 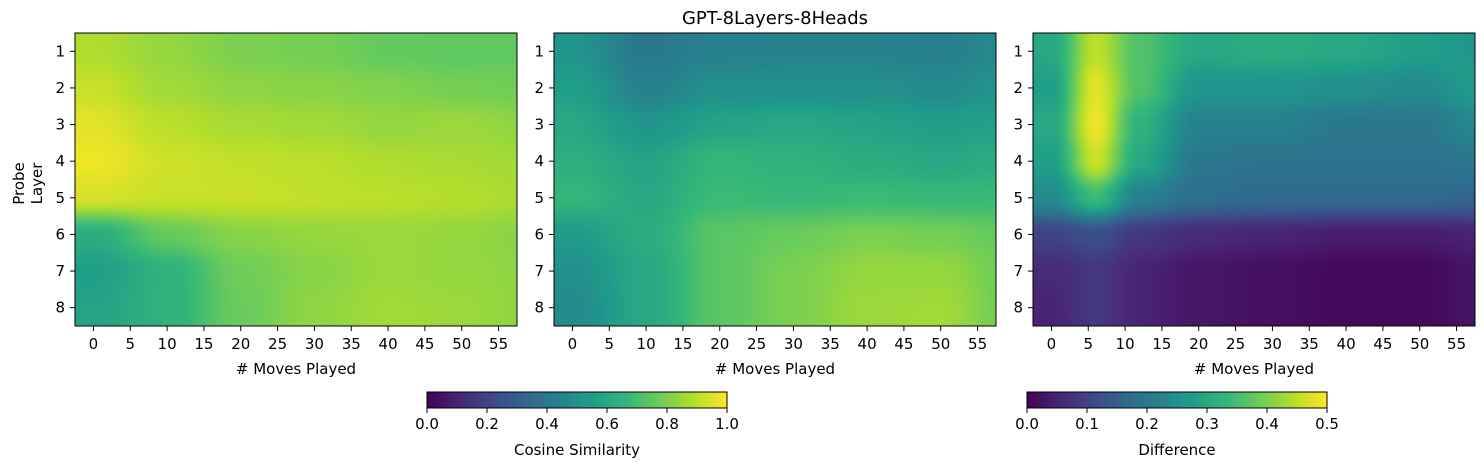 What do you see at coordinates (577, 425) in the screenshot?
I see `colorbar-cosine-similarity: 0.0 0.2 0.4 0.6 0.8 1.0 Cosine Similarity` at bounding box center [577, 425].